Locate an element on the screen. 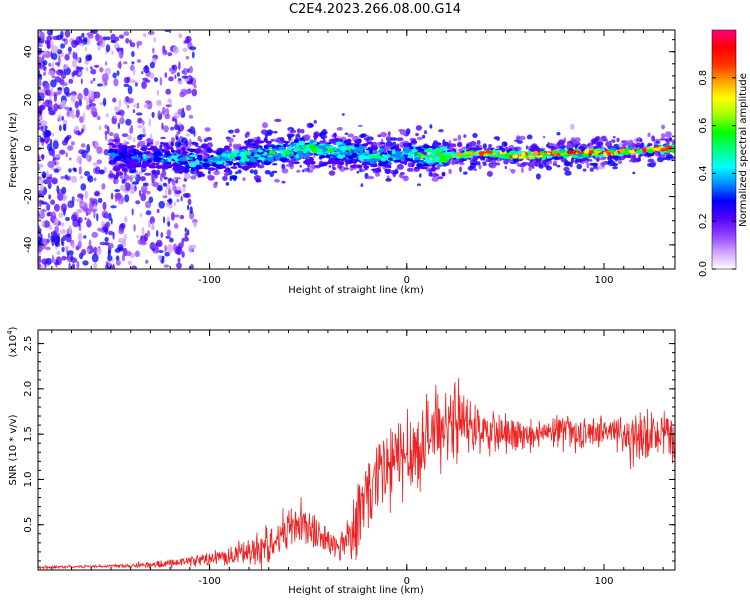 The image size is (750, 600). snr-scale-label: (x104) is located at coordinates (12, 341).